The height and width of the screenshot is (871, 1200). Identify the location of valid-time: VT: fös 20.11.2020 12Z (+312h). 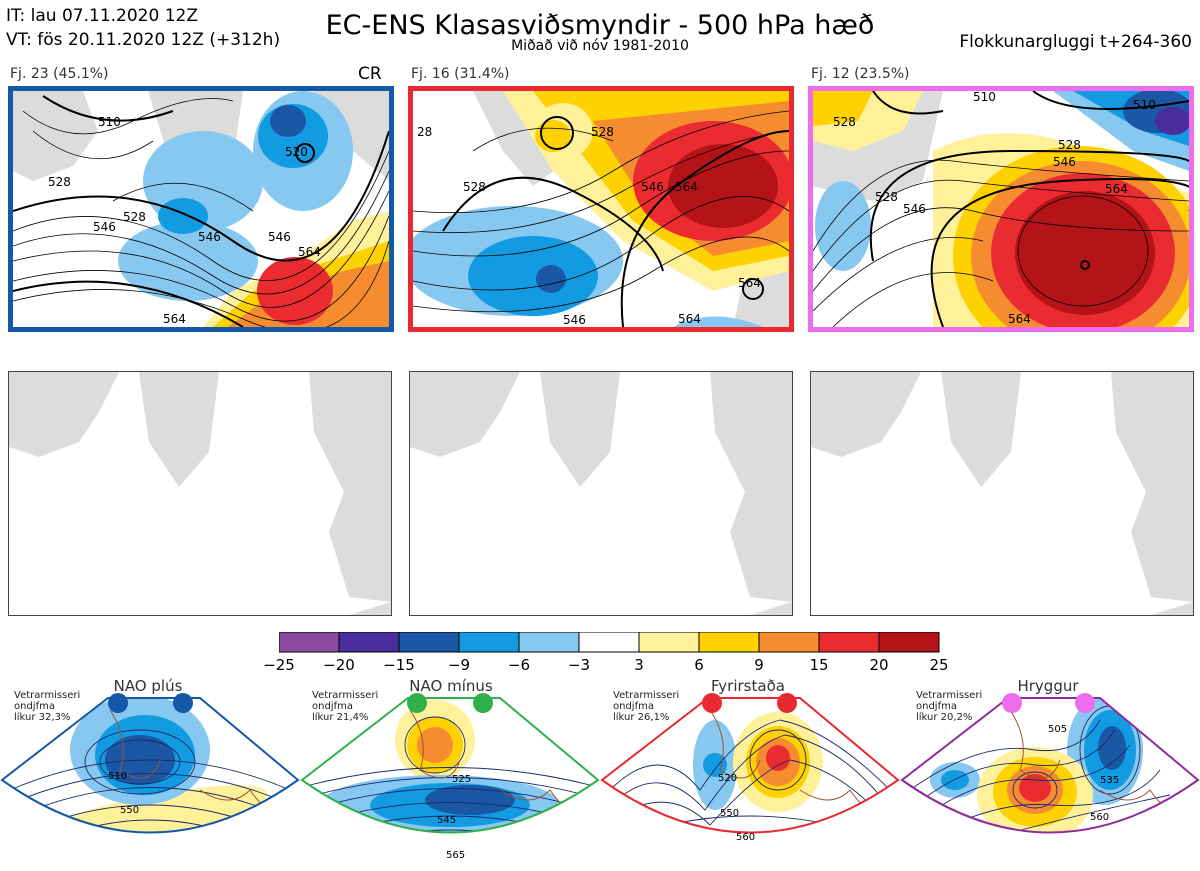
(143, 40).